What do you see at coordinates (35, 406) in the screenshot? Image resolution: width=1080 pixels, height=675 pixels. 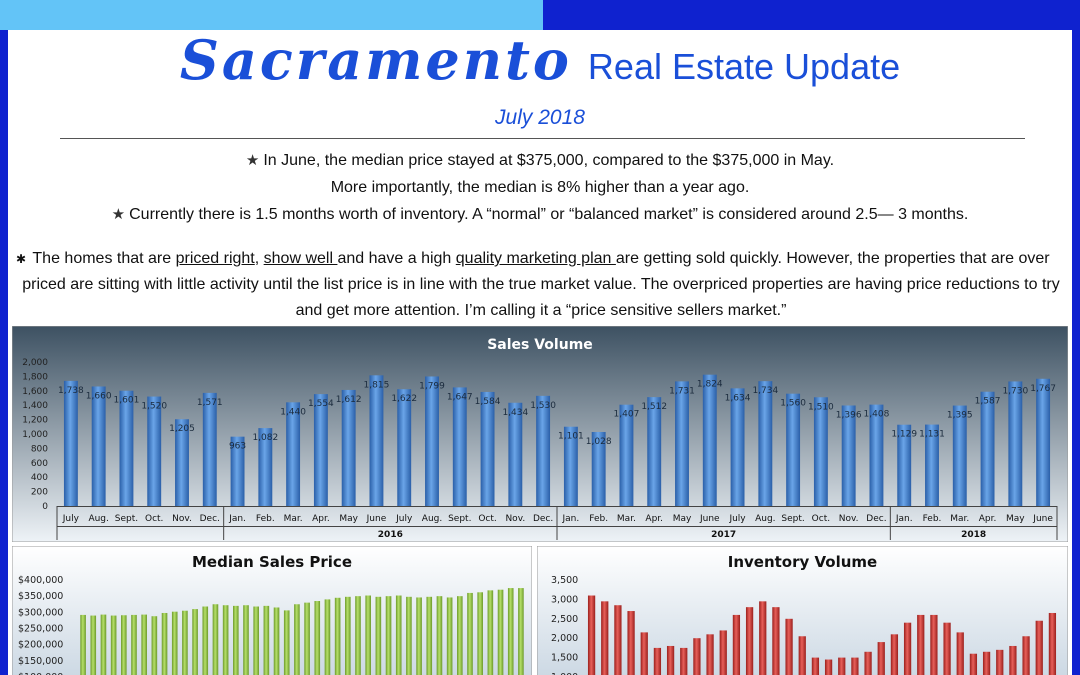 I see `y-tick-label: 1,400` at bounding box center [35, 406].